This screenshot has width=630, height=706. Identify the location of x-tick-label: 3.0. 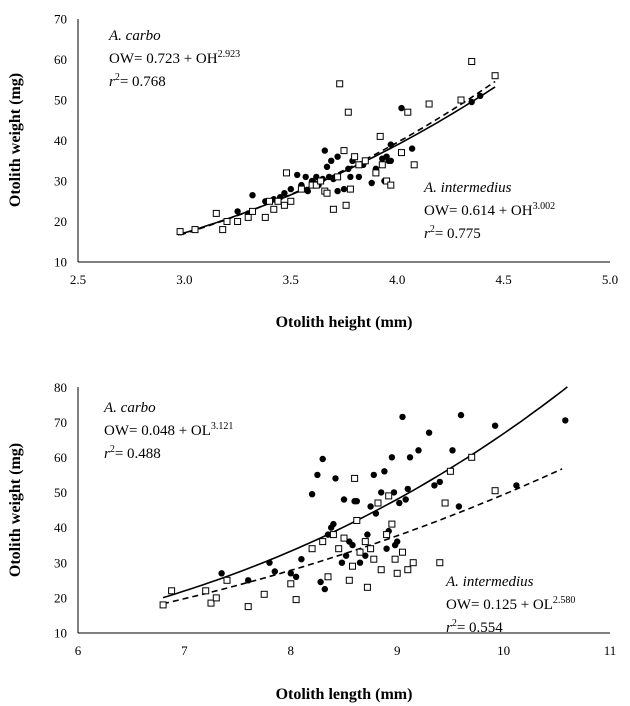
(184, 279).